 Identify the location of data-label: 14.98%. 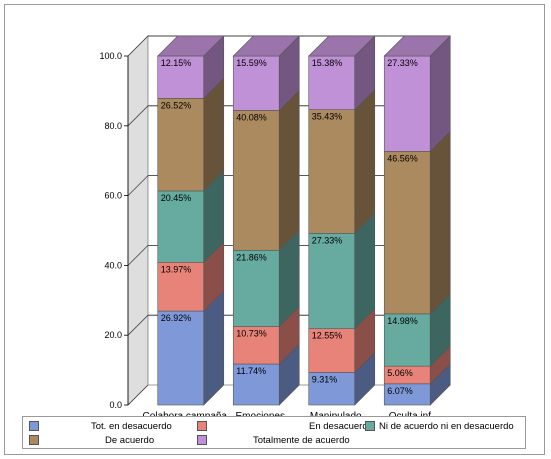
(402, 321).